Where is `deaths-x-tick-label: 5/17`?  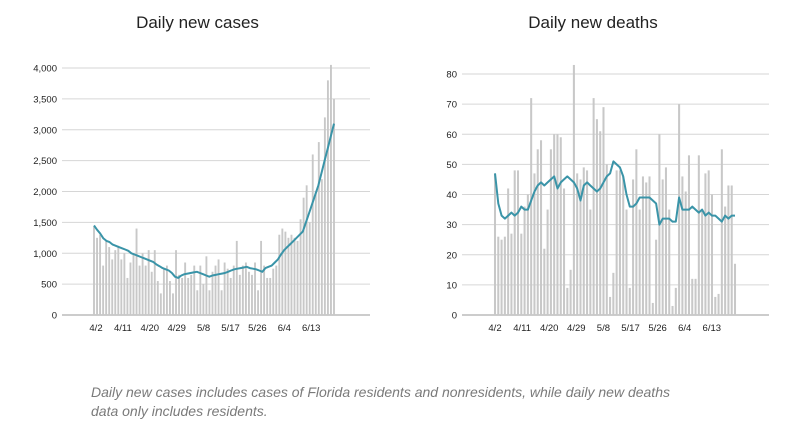 deaths-x-tick-label: 5/17 is located at coordinates (630, 328).